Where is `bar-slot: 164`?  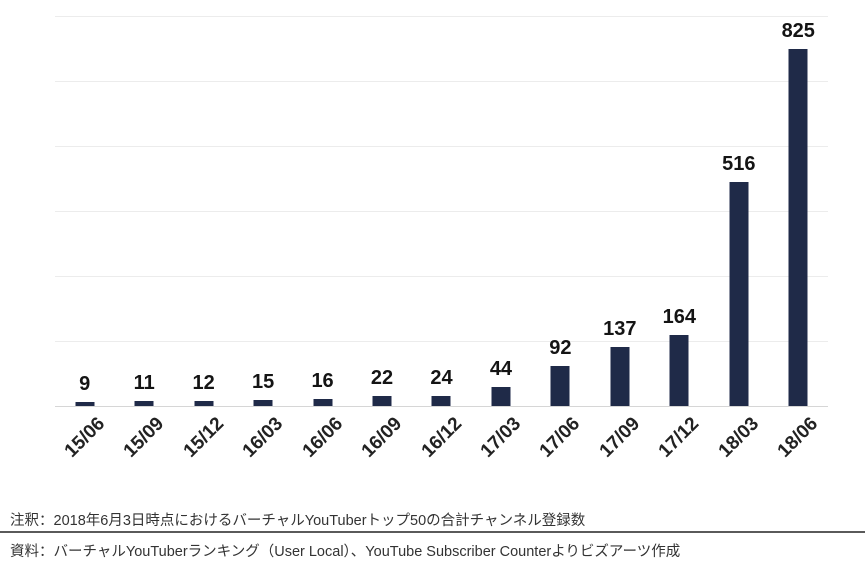
bar-slot: 164 is located at coordinates (679, 212).